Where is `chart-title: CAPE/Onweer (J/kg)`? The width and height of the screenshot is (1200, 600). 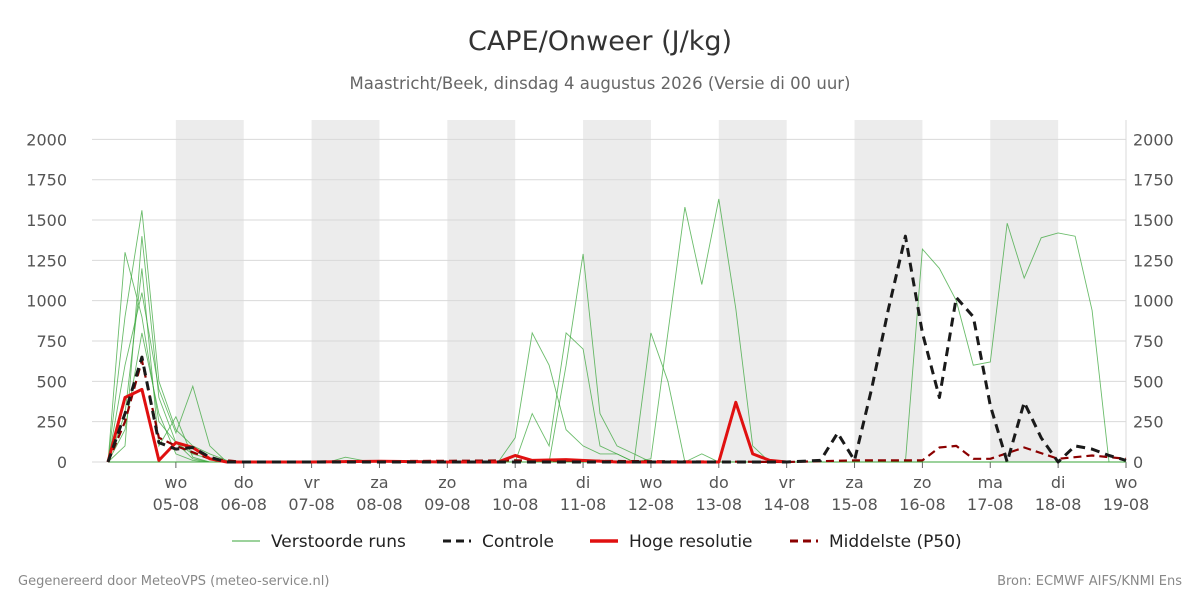 chart-title: CAPE/Onweer (J/kg) is located at coordinates (600, 41).